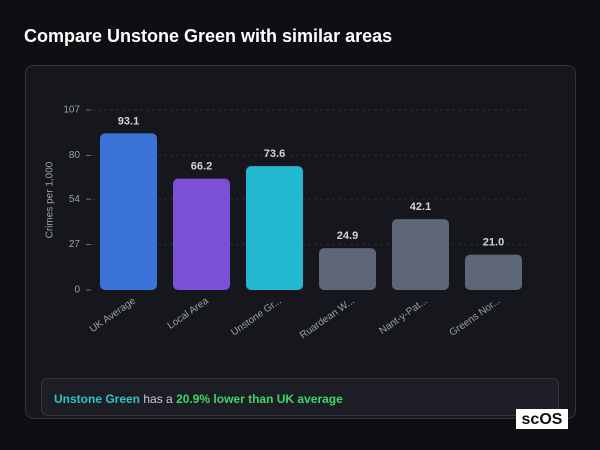 The image size is (600, 450). Describe the element at coordinates (259, 399) in the screenshot. I see `summary-highlight: 20.9% lower than UK average` at that location.